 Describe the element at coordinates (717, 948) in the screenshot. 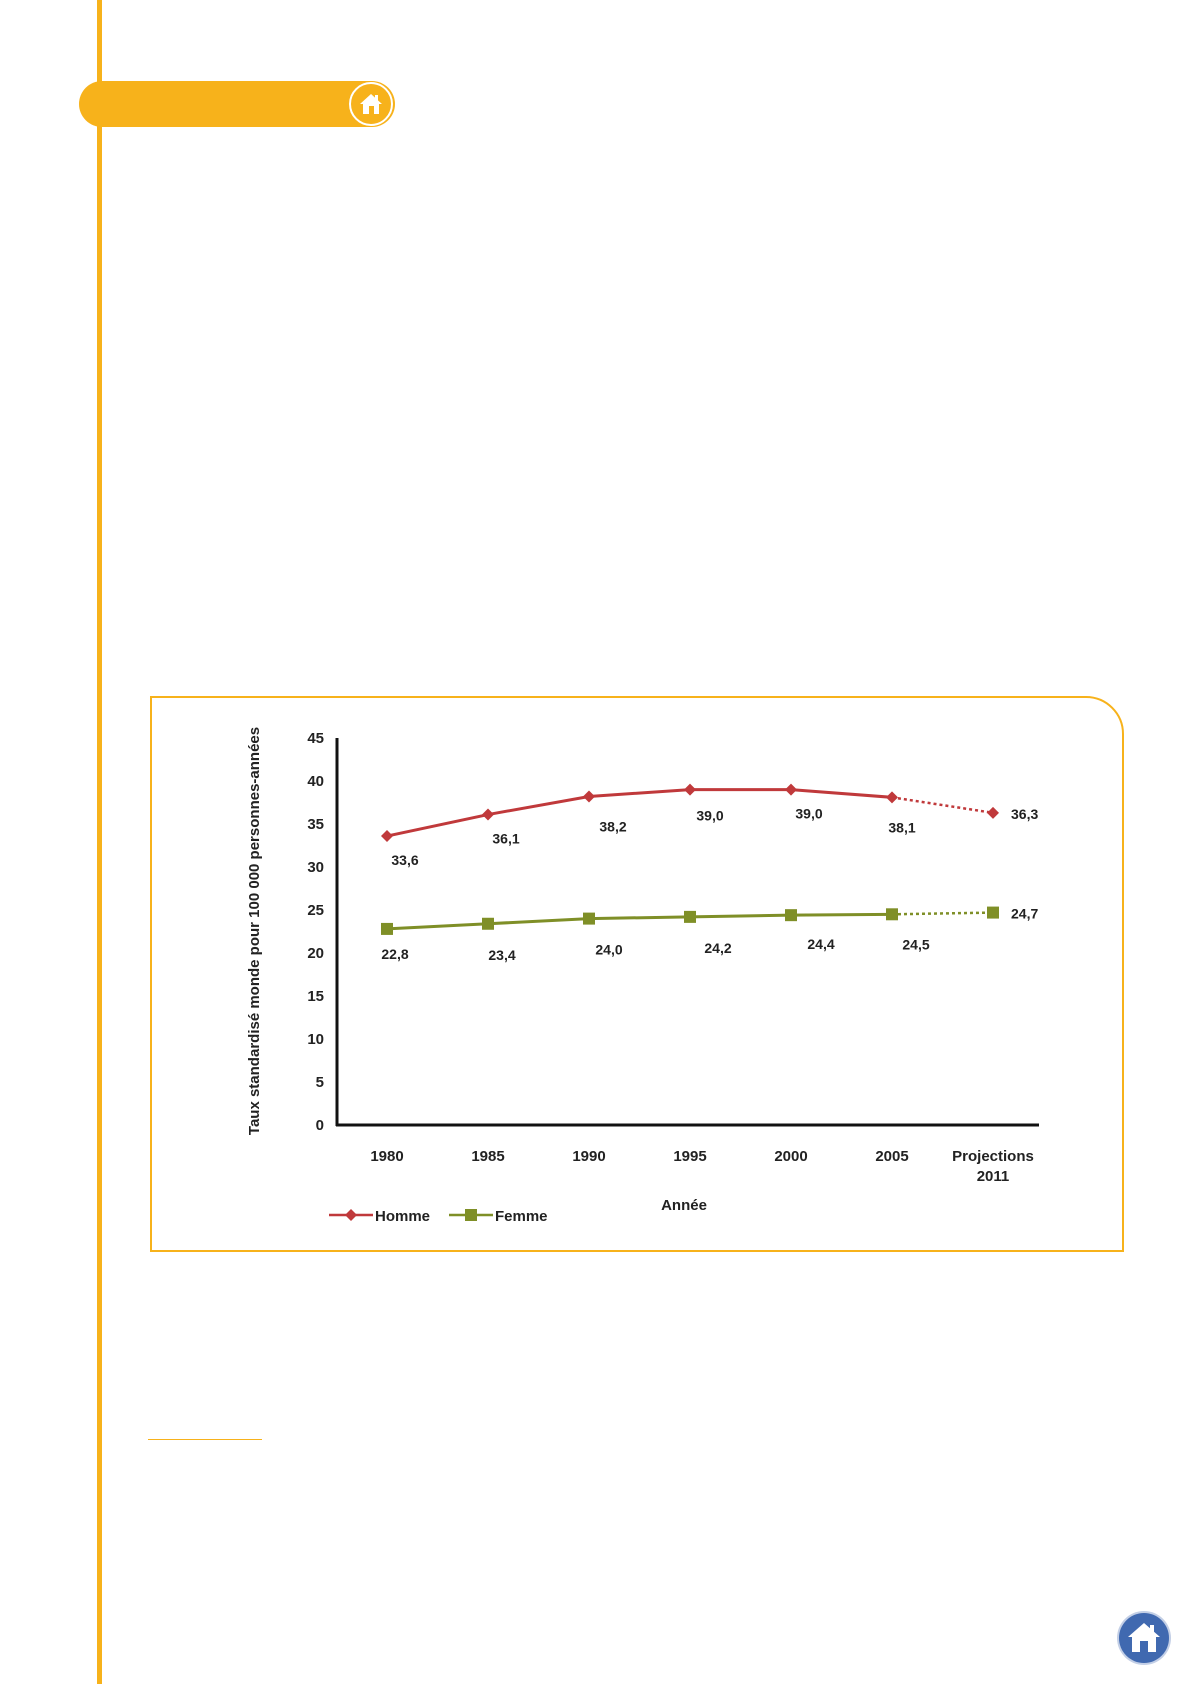

I see `data-label: 24,2` at that location.